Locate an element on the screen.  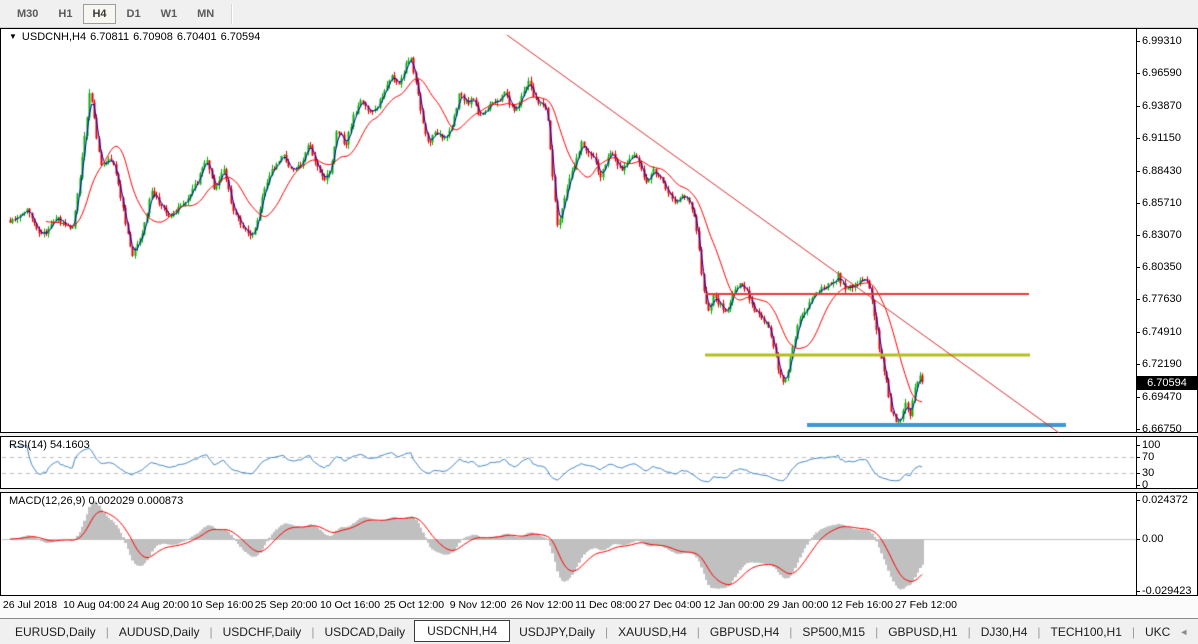
macd-axis-label: 0.024372 is located at coordinates (1162, 500).